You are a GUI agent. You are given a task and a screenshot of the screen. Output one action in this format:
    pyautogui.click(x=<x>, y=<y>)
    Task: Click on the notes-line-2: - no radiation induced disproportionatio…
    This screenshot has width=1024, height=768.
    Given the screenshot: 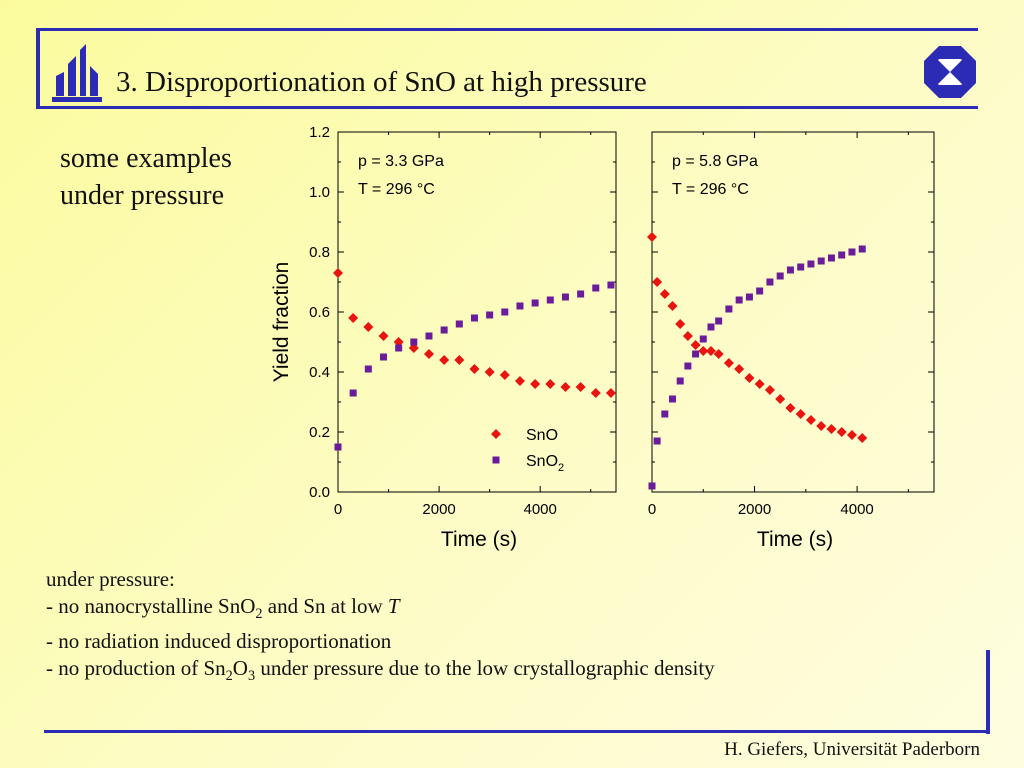 What is the action you would take?
    pyautogui.click(x=219, y=641)
    